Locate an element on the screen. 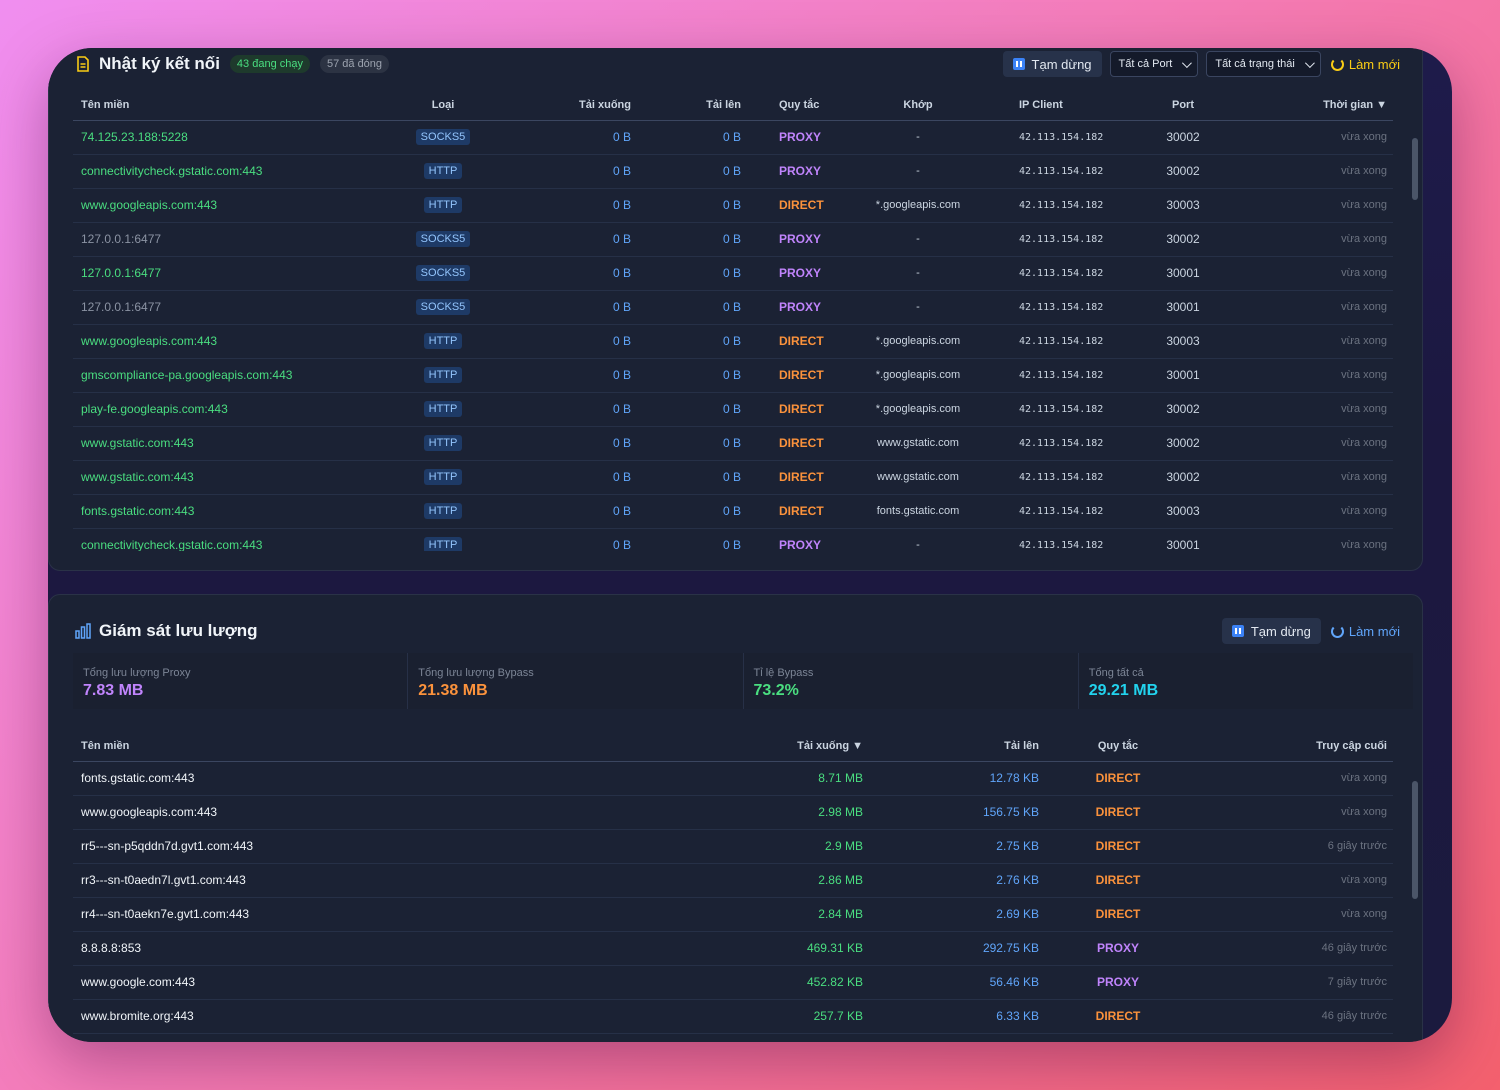 The image size is (1500, 1090). domain-cell: 127.0.0.1:6477 is located at coordinates (238, 239).